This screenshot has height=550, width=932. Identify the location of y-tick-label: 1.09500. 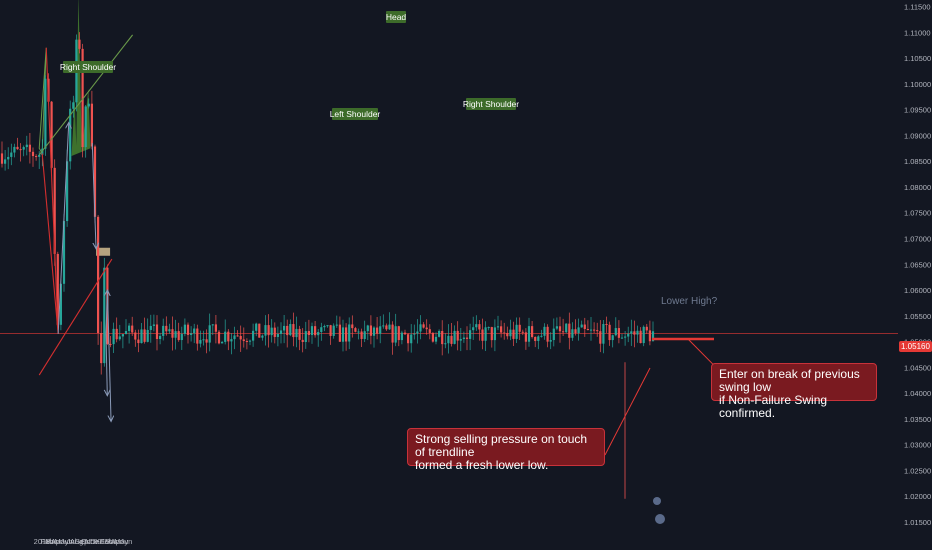
(917, 110).